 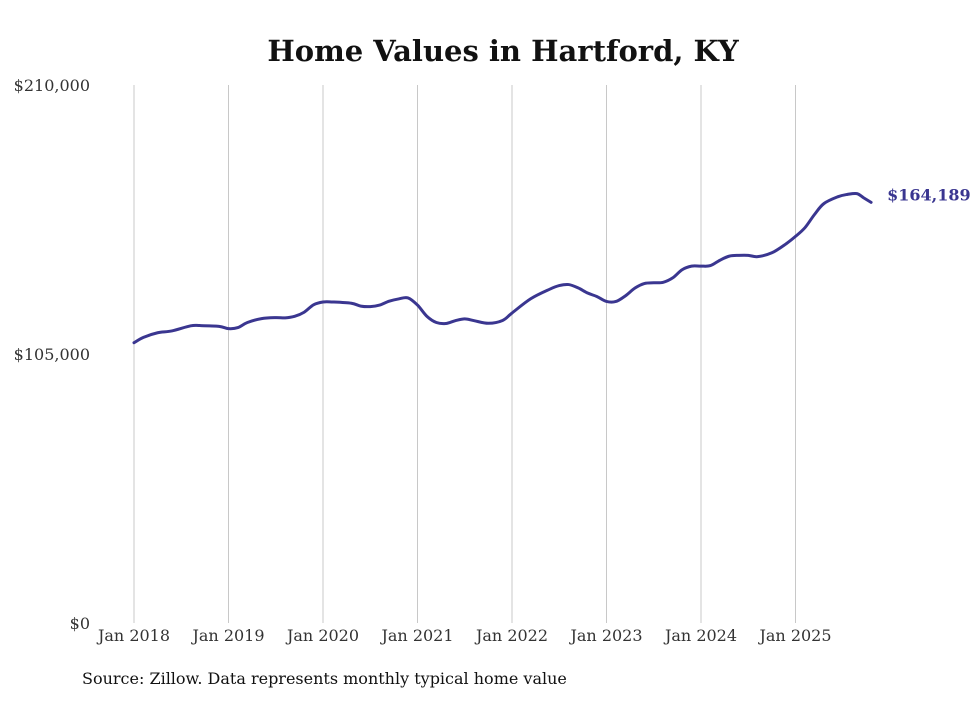 I want to click on x-tick-label: Jan 2018, so click(x=133, y=635).